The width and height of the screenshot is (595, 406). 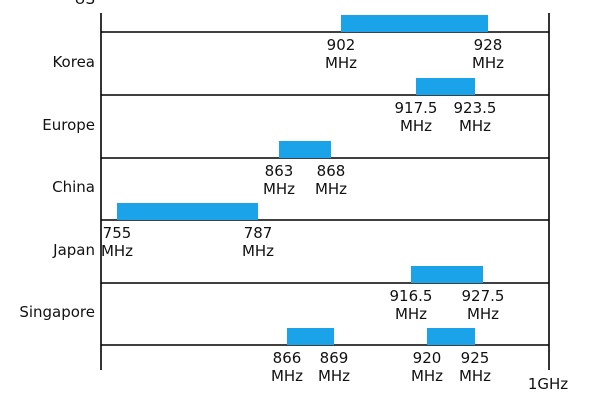 What do you see at coordinates (411, 314) in the screenshot?
I see `unit-label-japan-1-start: MHz` at bounding box center [411, 314].